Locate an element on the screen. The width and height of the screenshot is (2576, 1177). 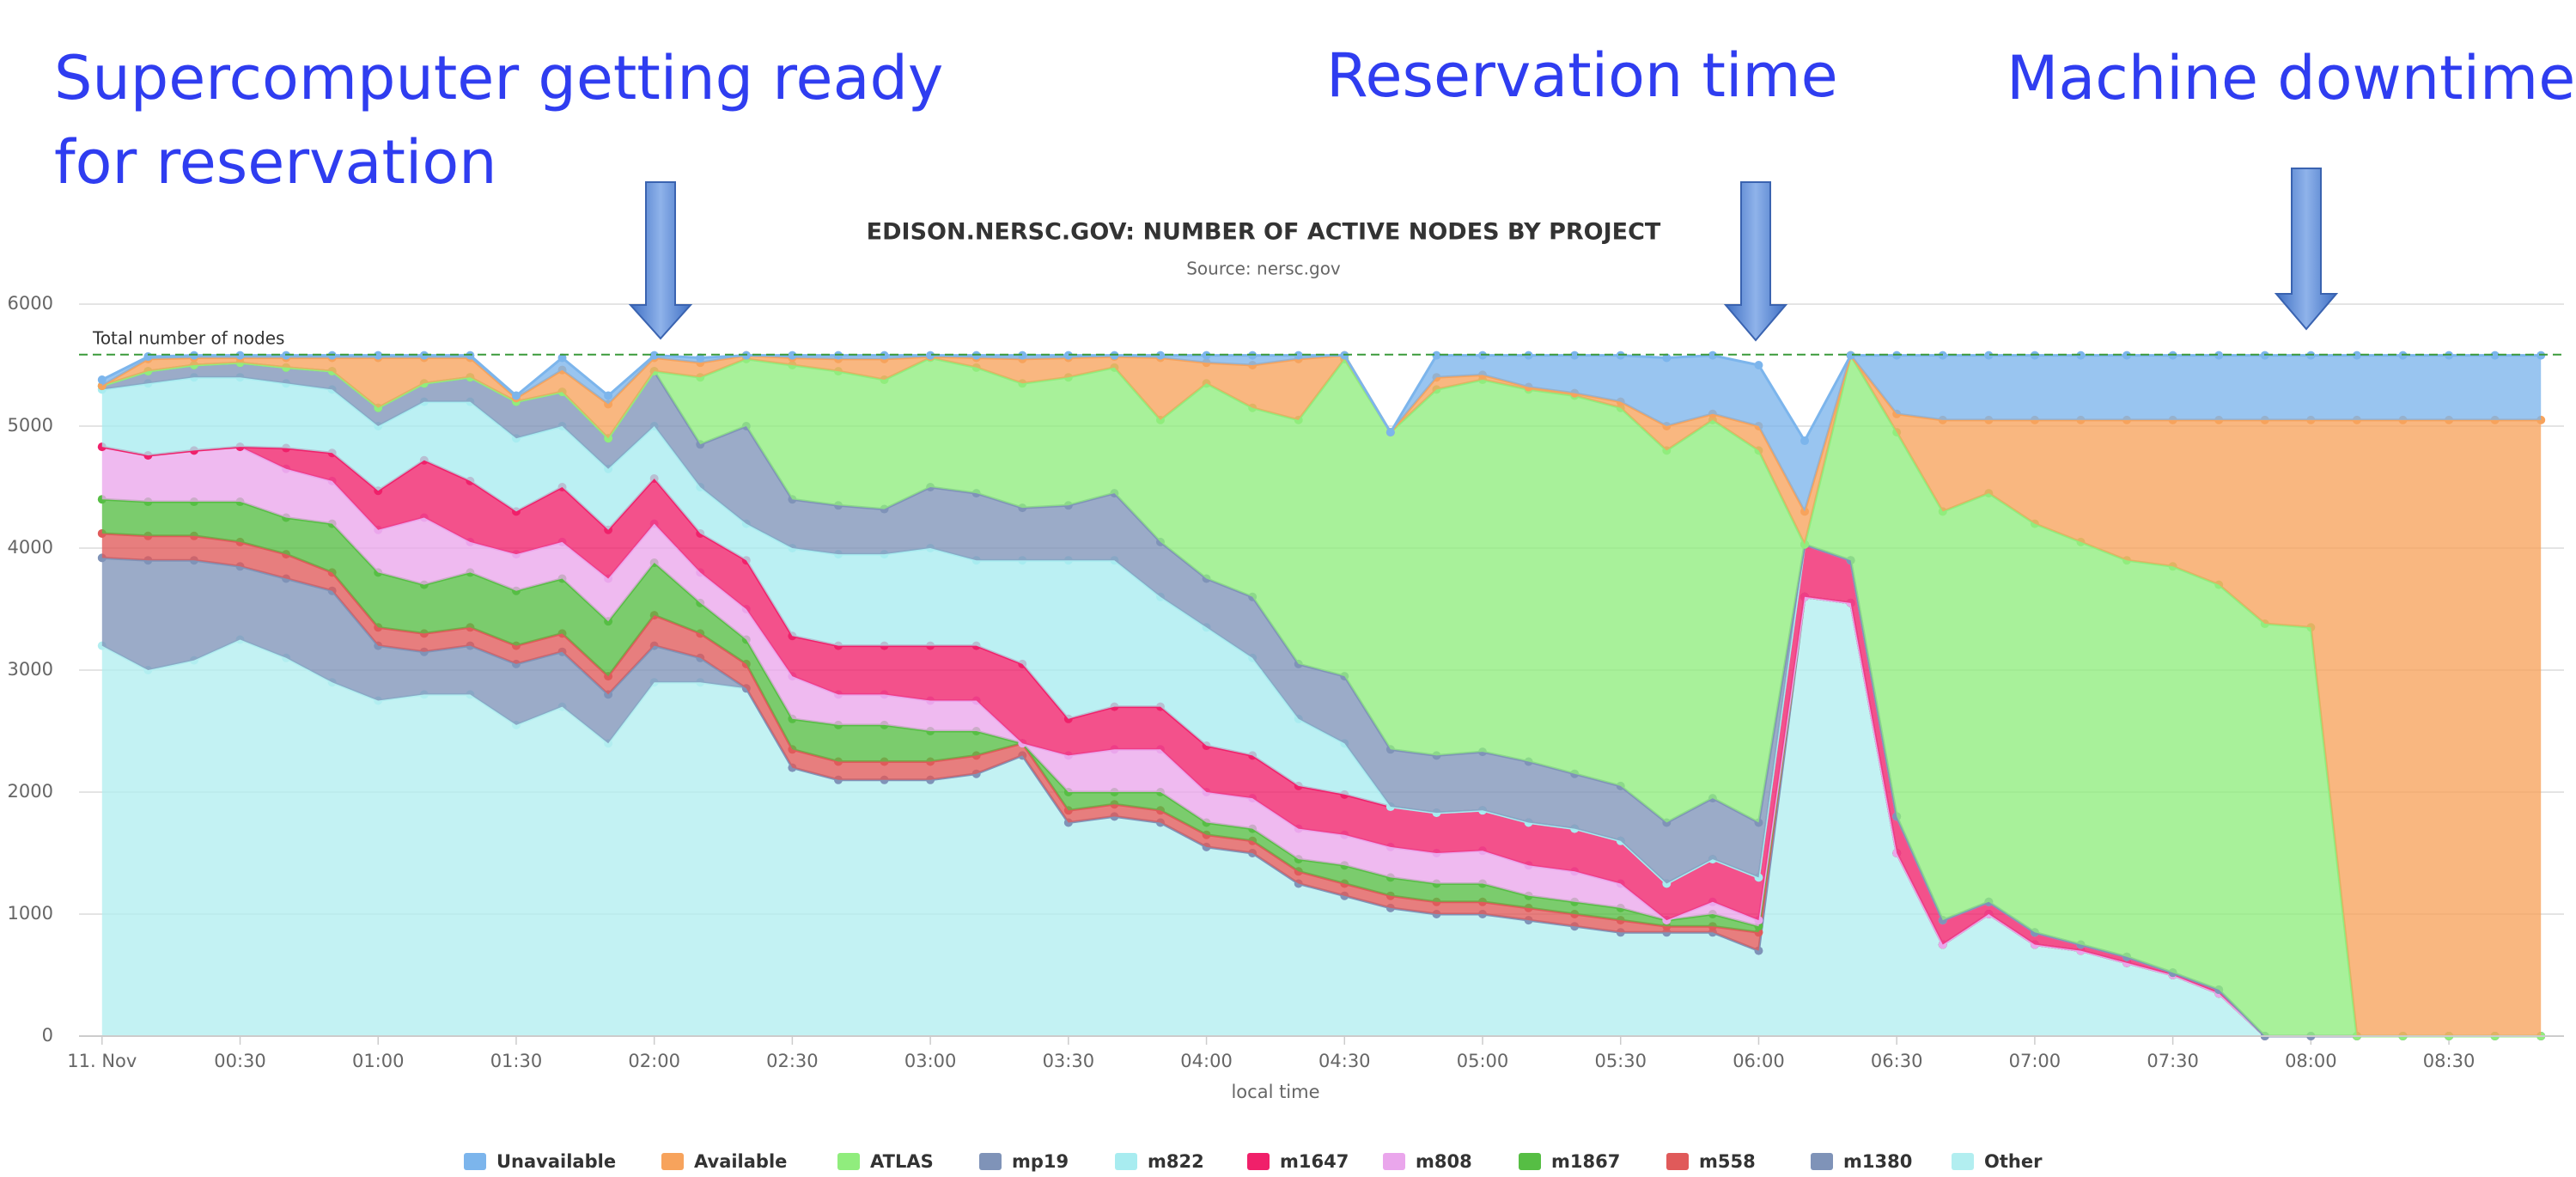
y-tick-label: 4000 is located at coordinates (30, 548).